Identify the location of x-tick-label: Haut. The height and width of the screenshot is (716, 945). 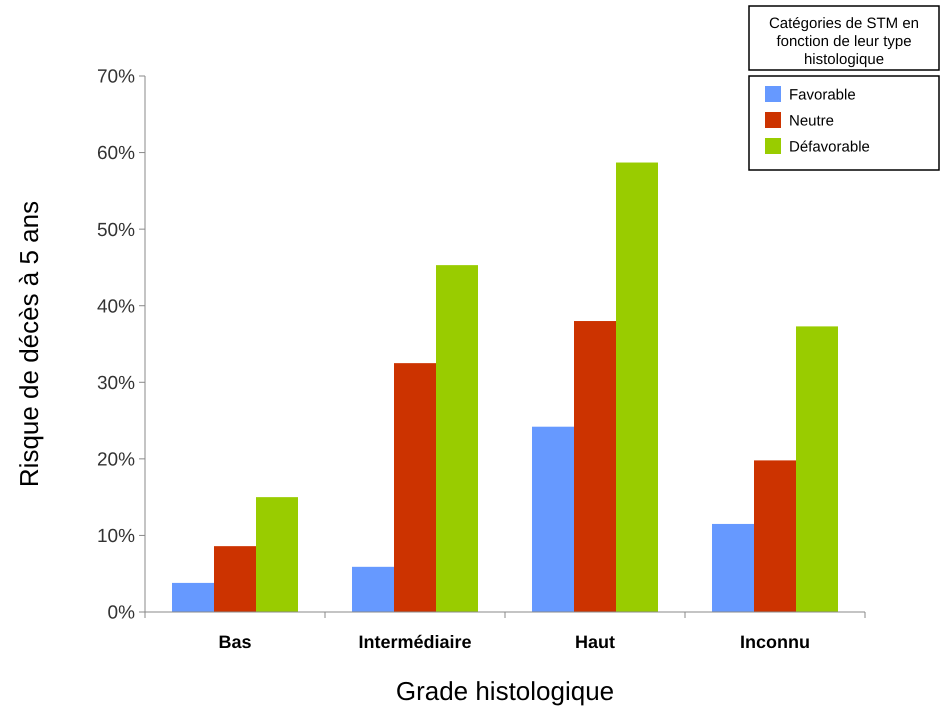
(595, 642).